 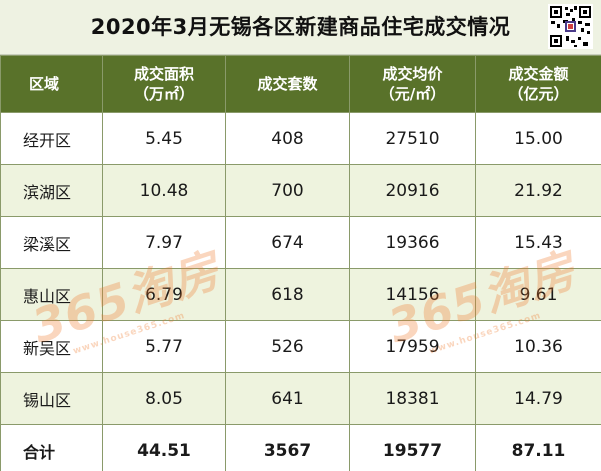 I want to click on table-row: 经开区 5.45 408 27510 15.00, so click(x=300, y=138).